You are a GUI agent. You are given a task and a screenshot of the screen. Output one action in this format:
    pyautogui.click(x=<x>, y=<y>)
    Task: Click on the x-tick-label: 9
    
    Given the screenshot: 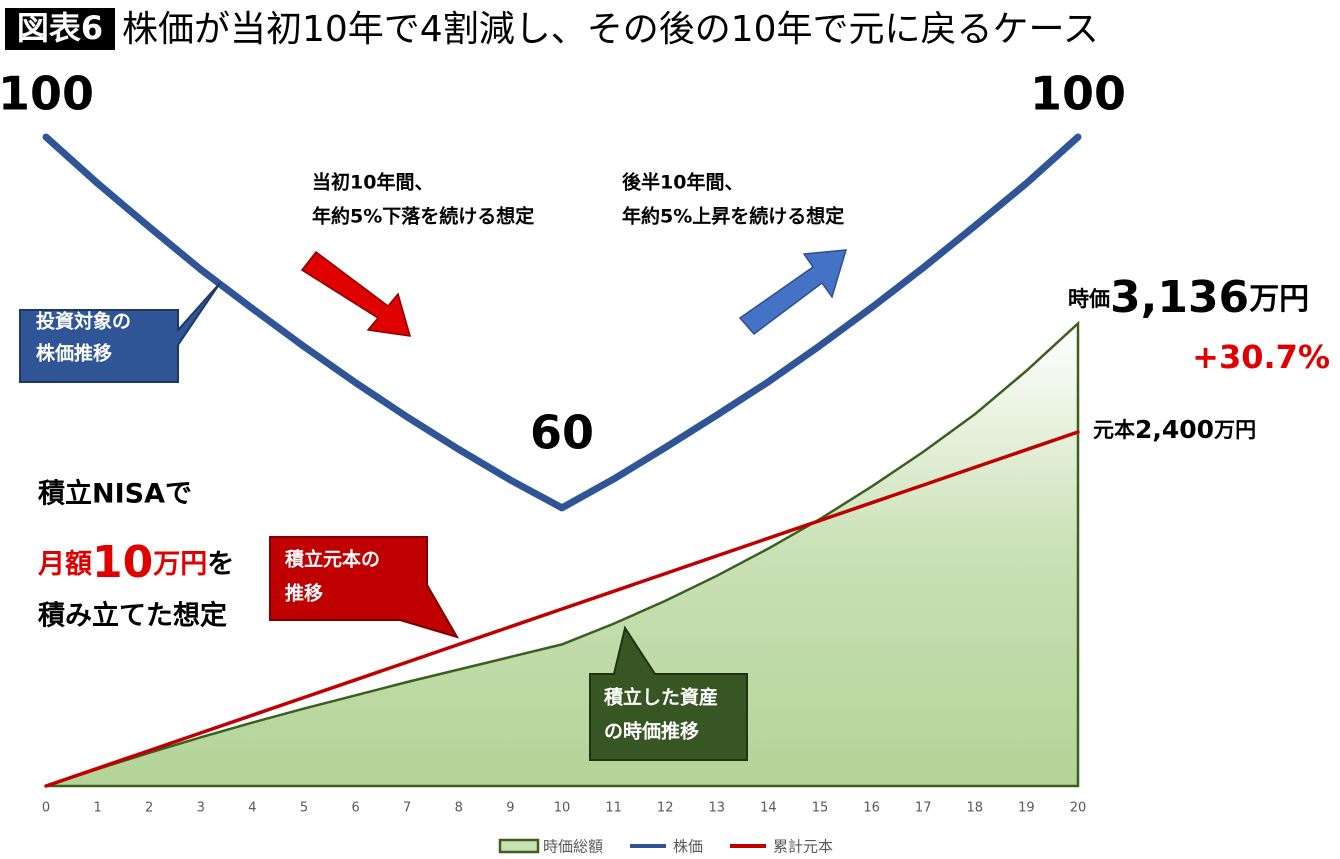 What is the action you would take?
    pyautogui.click(x=510, y=808)
    